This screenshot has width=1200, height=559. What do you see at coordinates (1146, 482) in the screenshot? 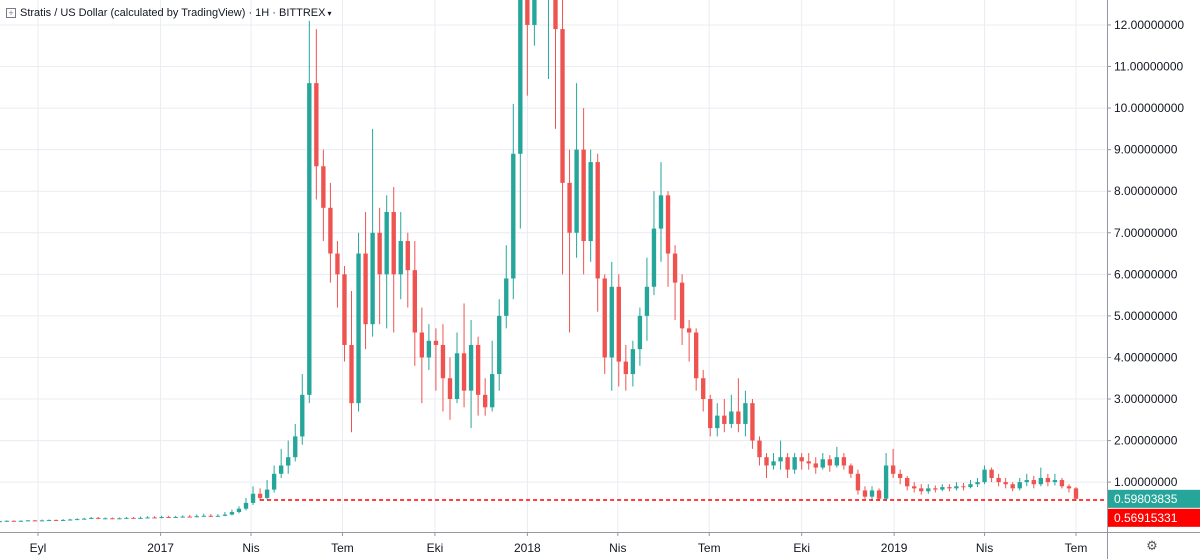
I see `price-tick-label: 1.00000000` at bounding box center [1146, 482].